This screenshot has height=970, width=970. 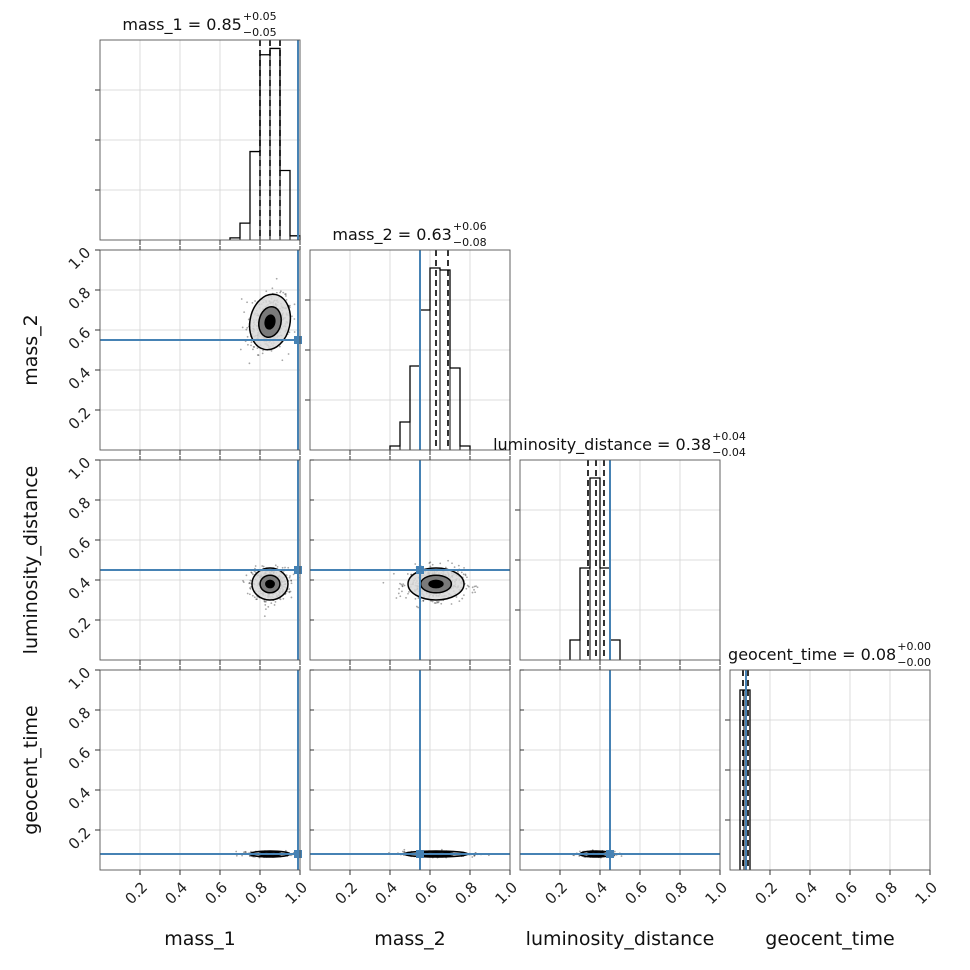 What do you see at coordinates (436, 584) in the screenshot?
I see `contour-core` at bounding box center [436, 584].